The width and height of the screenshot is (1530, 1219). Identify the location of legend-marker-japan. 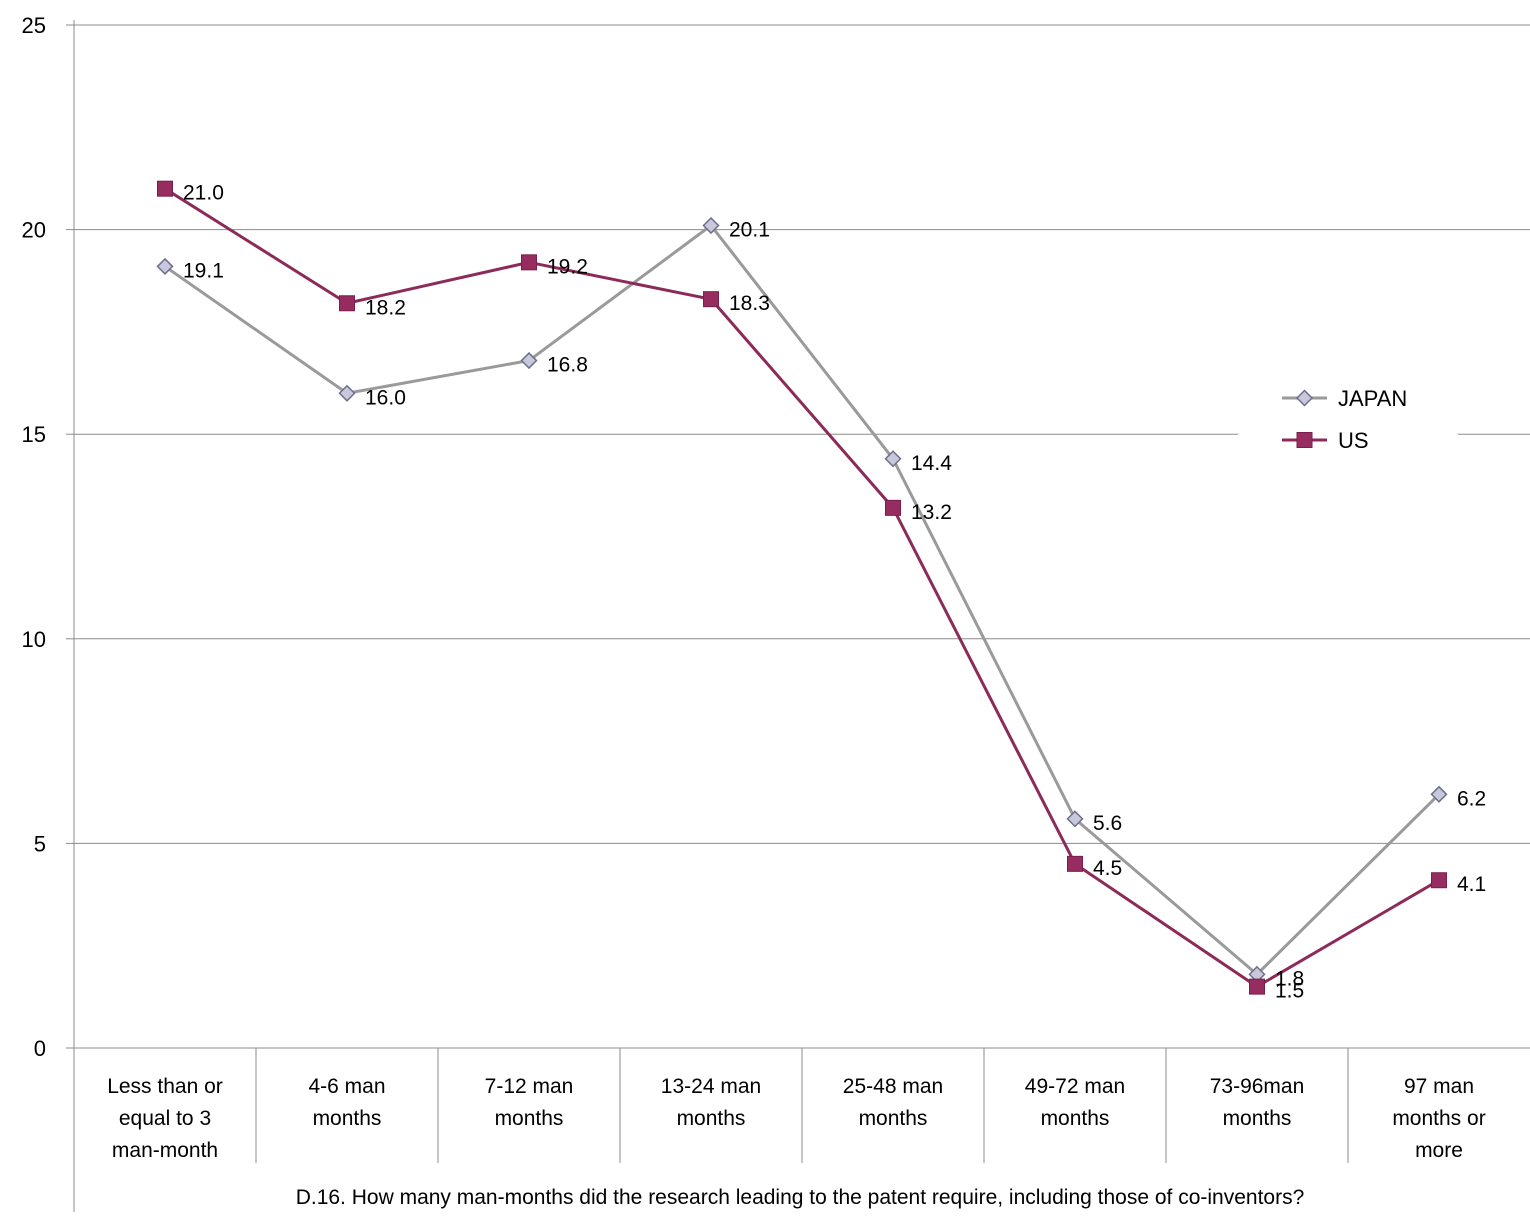
(1304, 398).